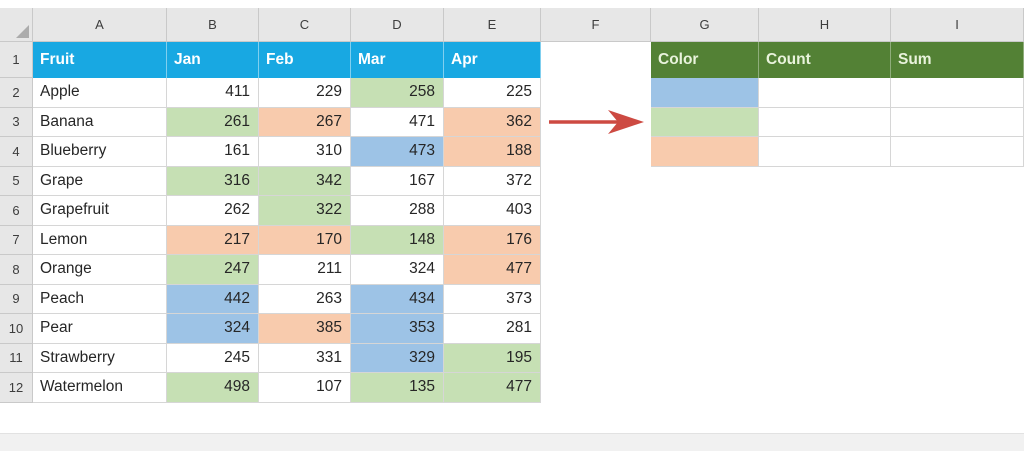 Image resolution: width=1024 pixels, height=451 pixels. What do you see at coordinates (957, 25) in the screenshot?
I see `col-header-I: I` at bounding box center [957, 25].